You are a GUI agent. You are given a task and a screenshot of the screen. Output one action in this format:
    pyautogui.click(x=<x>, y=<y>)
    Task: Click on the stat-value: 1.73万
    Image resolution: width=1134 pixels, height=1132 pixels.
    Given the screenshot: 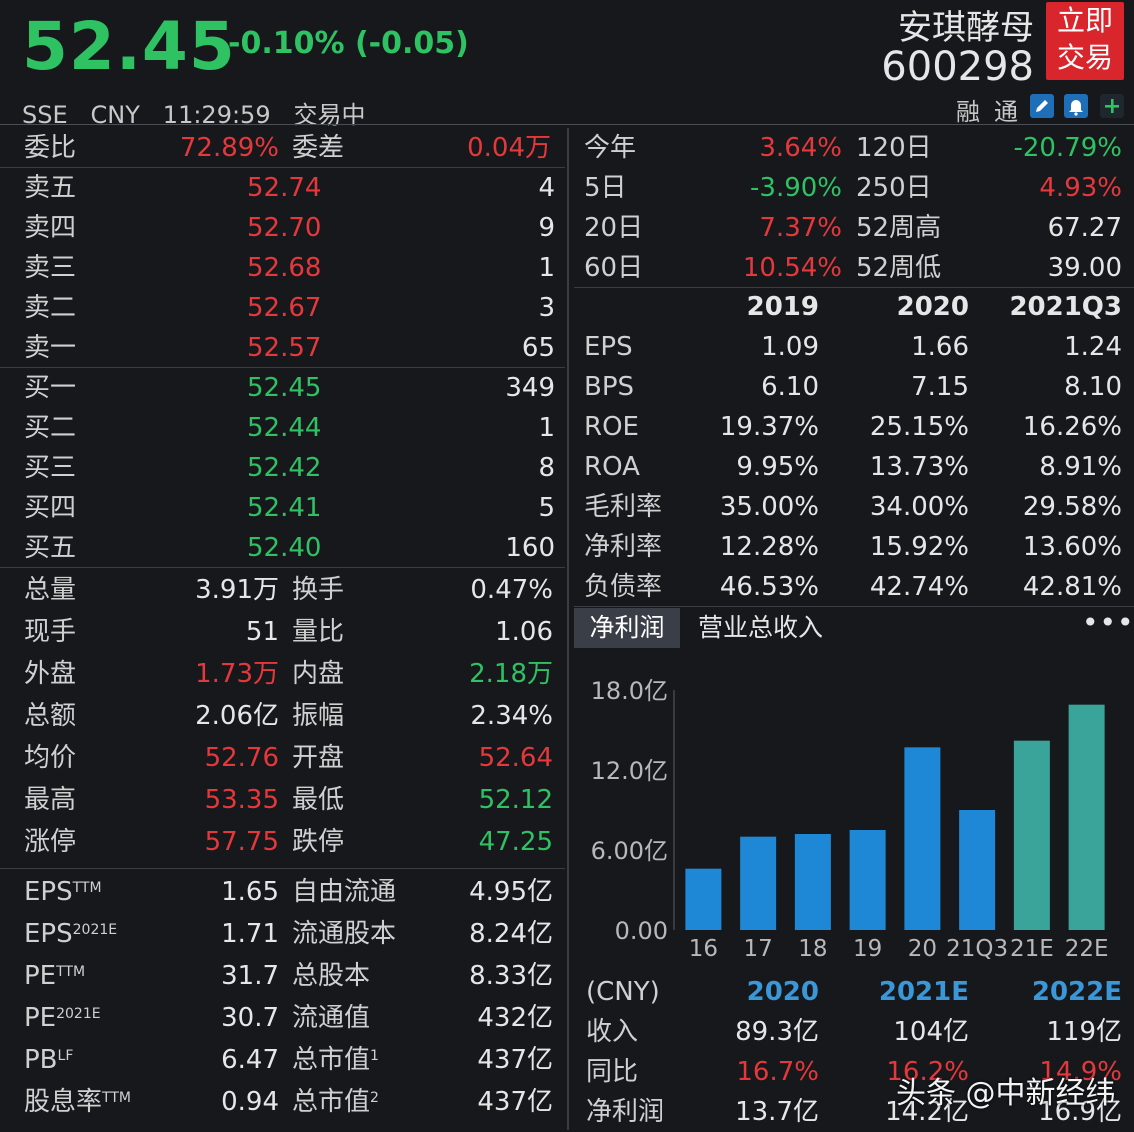 What is the action you would take?
    pyautogui.click(x=237, y=674)
    